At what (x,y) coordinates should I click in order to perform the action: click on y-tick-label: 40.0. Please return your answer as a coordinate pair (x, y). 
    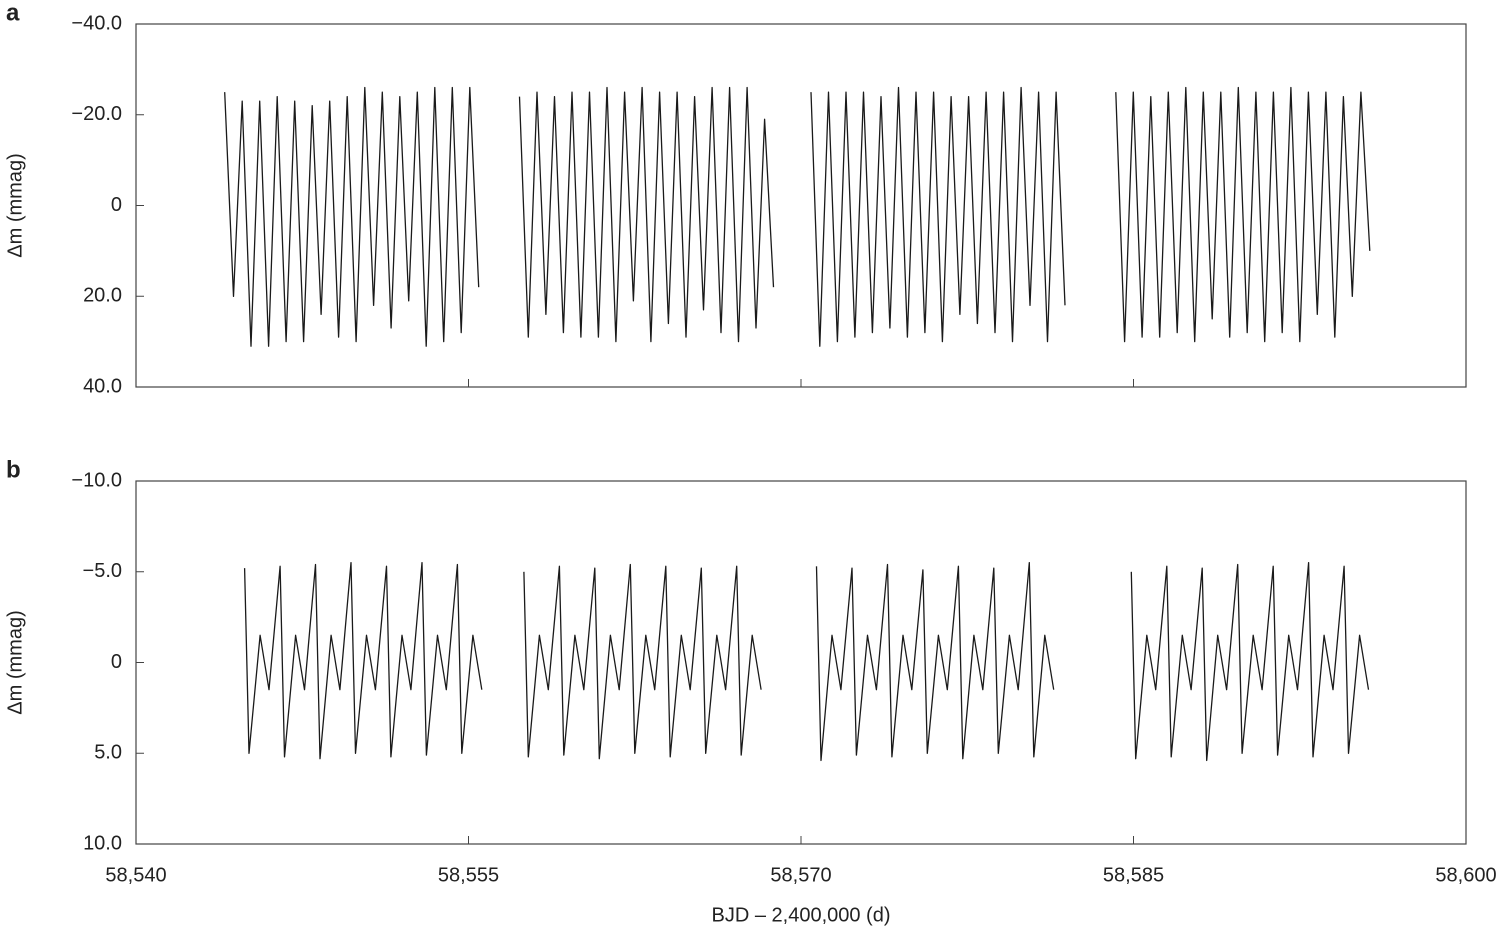
    Looking at the image, I should click on (102, 386).